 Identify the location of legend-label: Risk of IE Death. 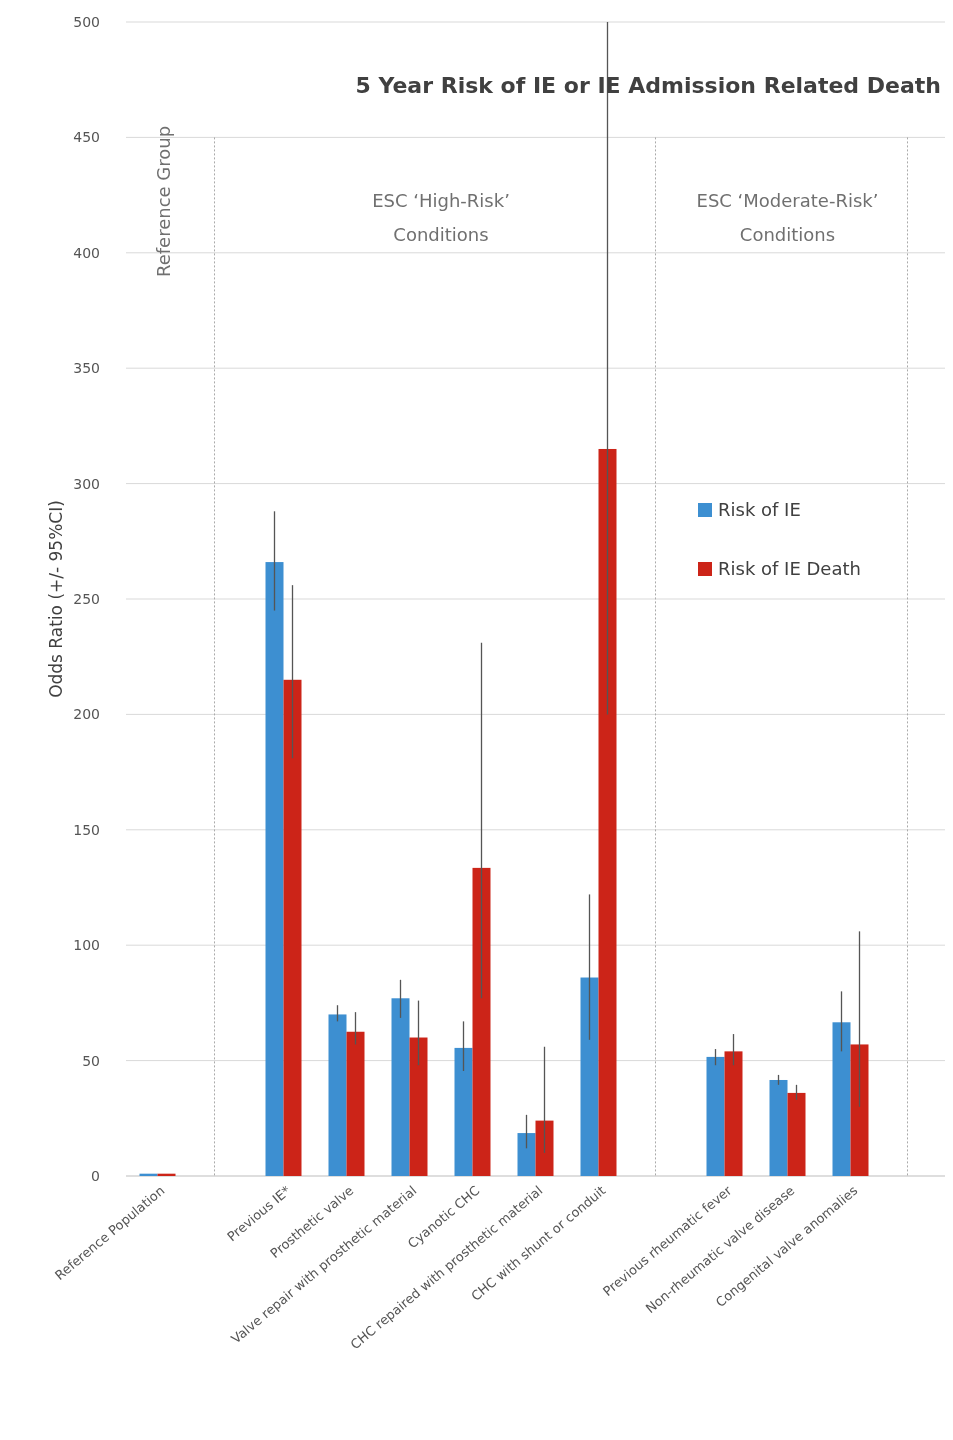
(789, 569).